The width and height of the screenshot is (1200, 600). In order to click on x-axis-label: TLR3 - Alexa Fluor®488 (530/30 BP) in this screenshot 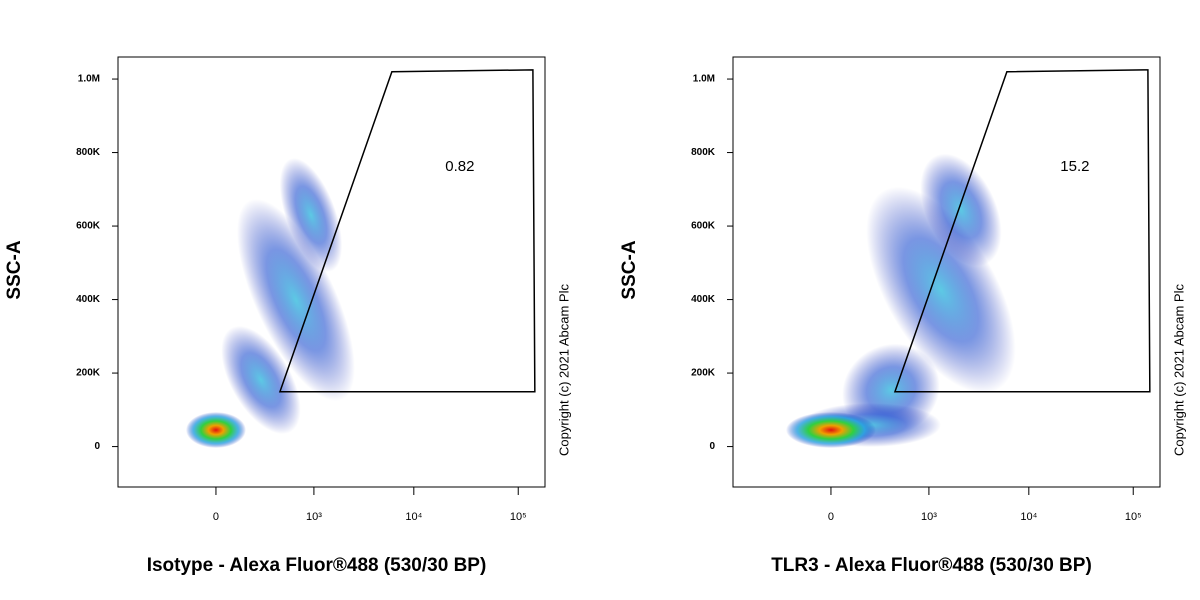, I will do `click(931, 565)`.